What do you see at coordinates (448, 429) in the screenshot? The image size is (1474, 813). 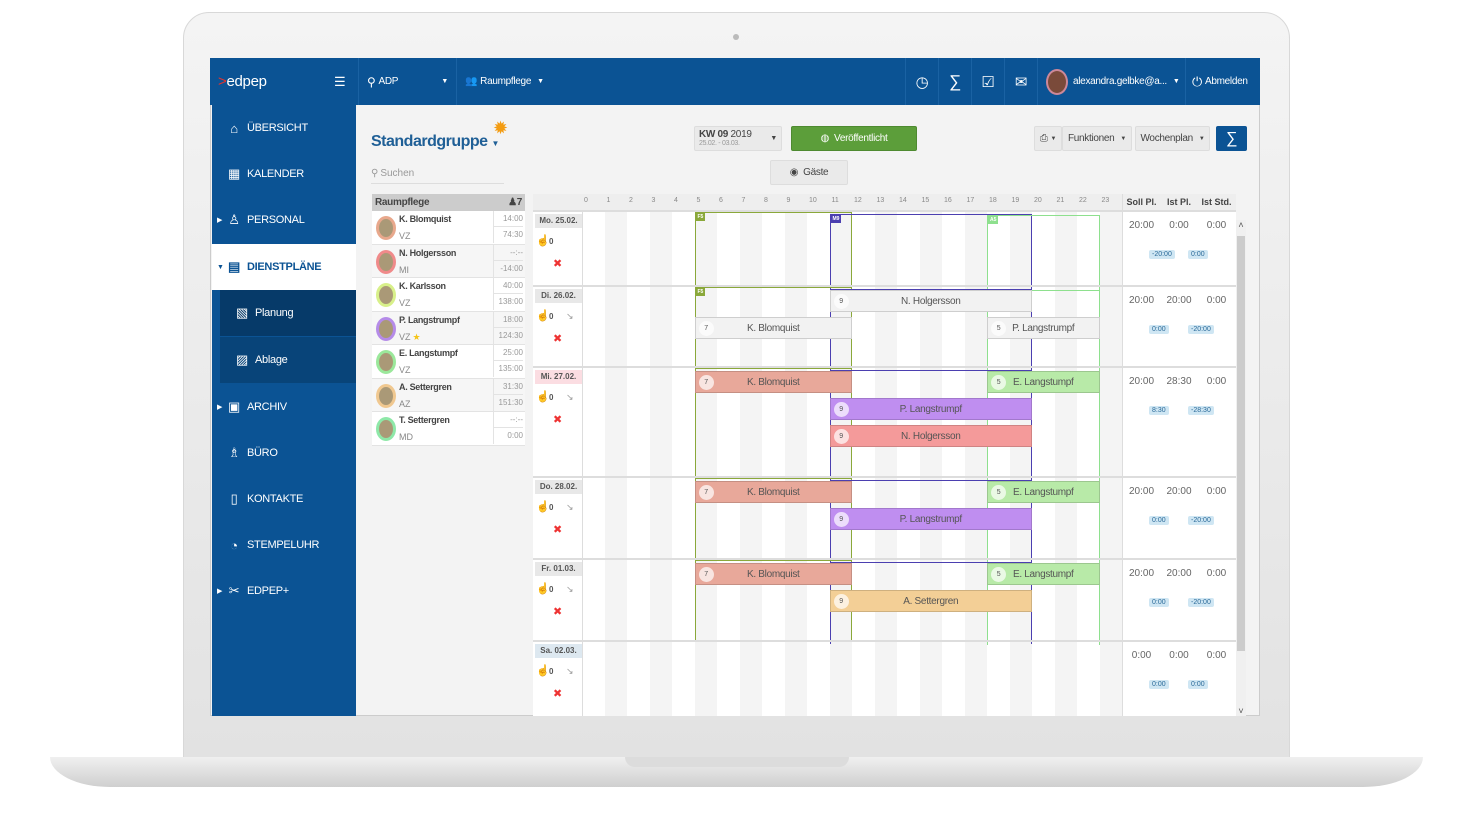 I see `employee-row: T. Settergren MD --:-- 0:00` at bounding box center [448, 429].